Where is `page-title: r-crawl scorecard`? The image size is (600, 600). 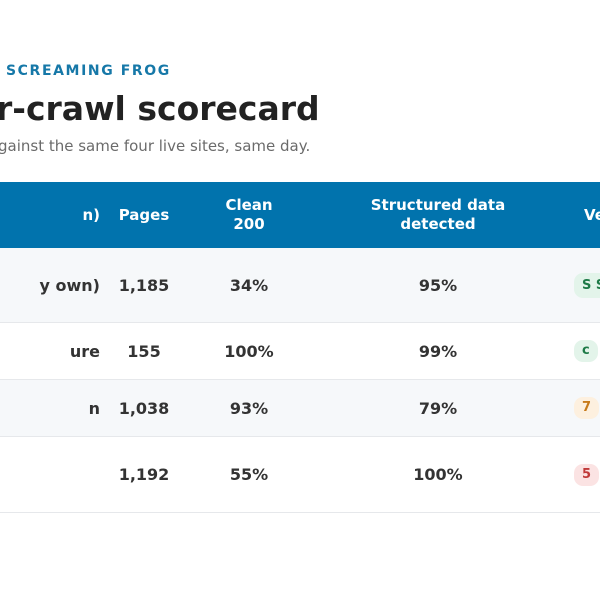 page-title: r-crawl scorecard is located at coordinates (160, 108).